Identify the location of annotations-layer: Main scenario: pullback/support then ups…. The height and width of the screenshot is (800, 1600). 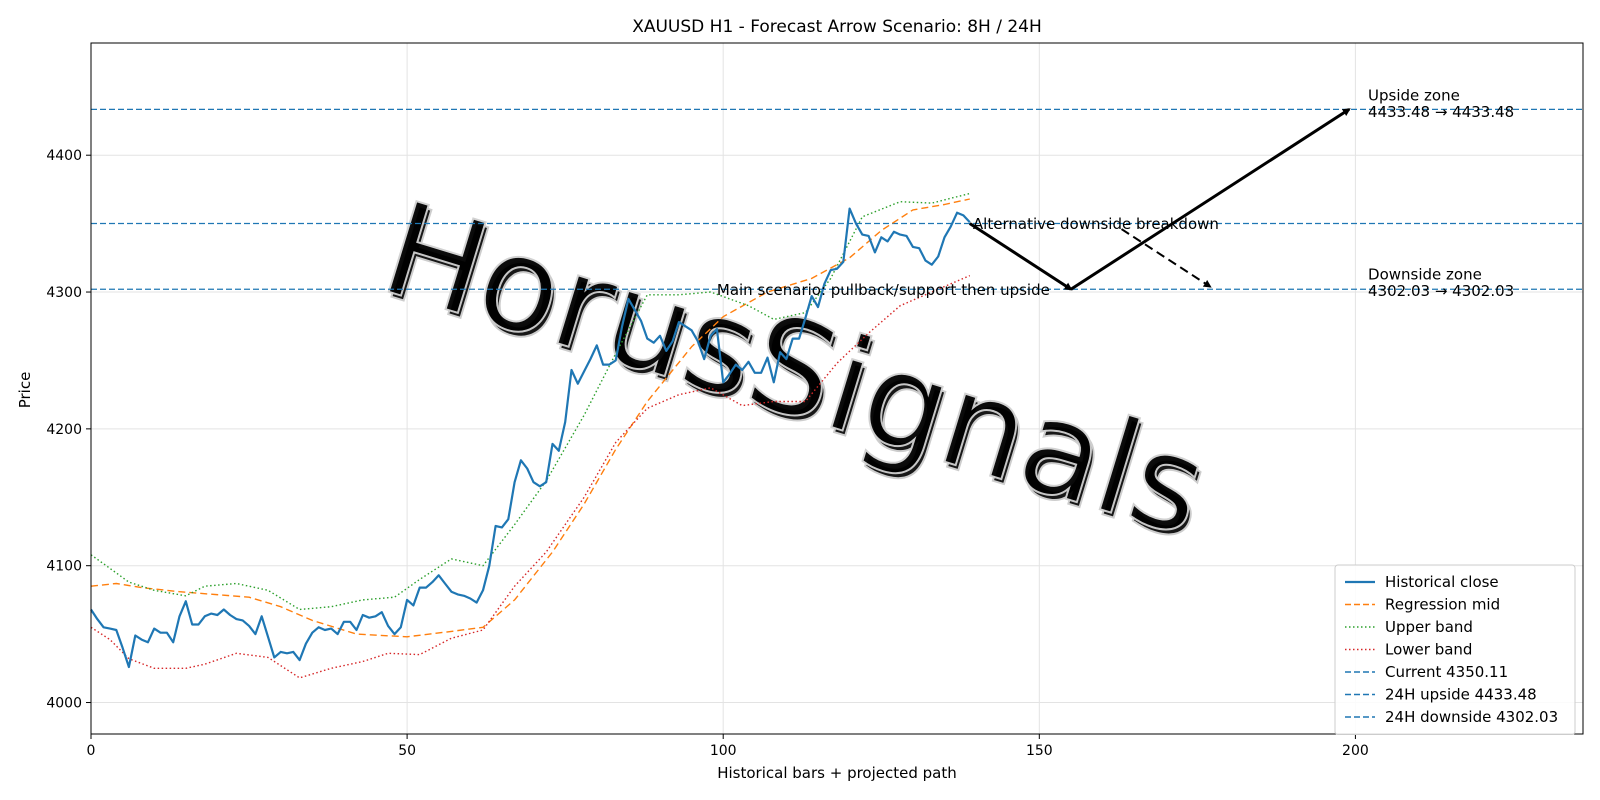
(1115, 193).